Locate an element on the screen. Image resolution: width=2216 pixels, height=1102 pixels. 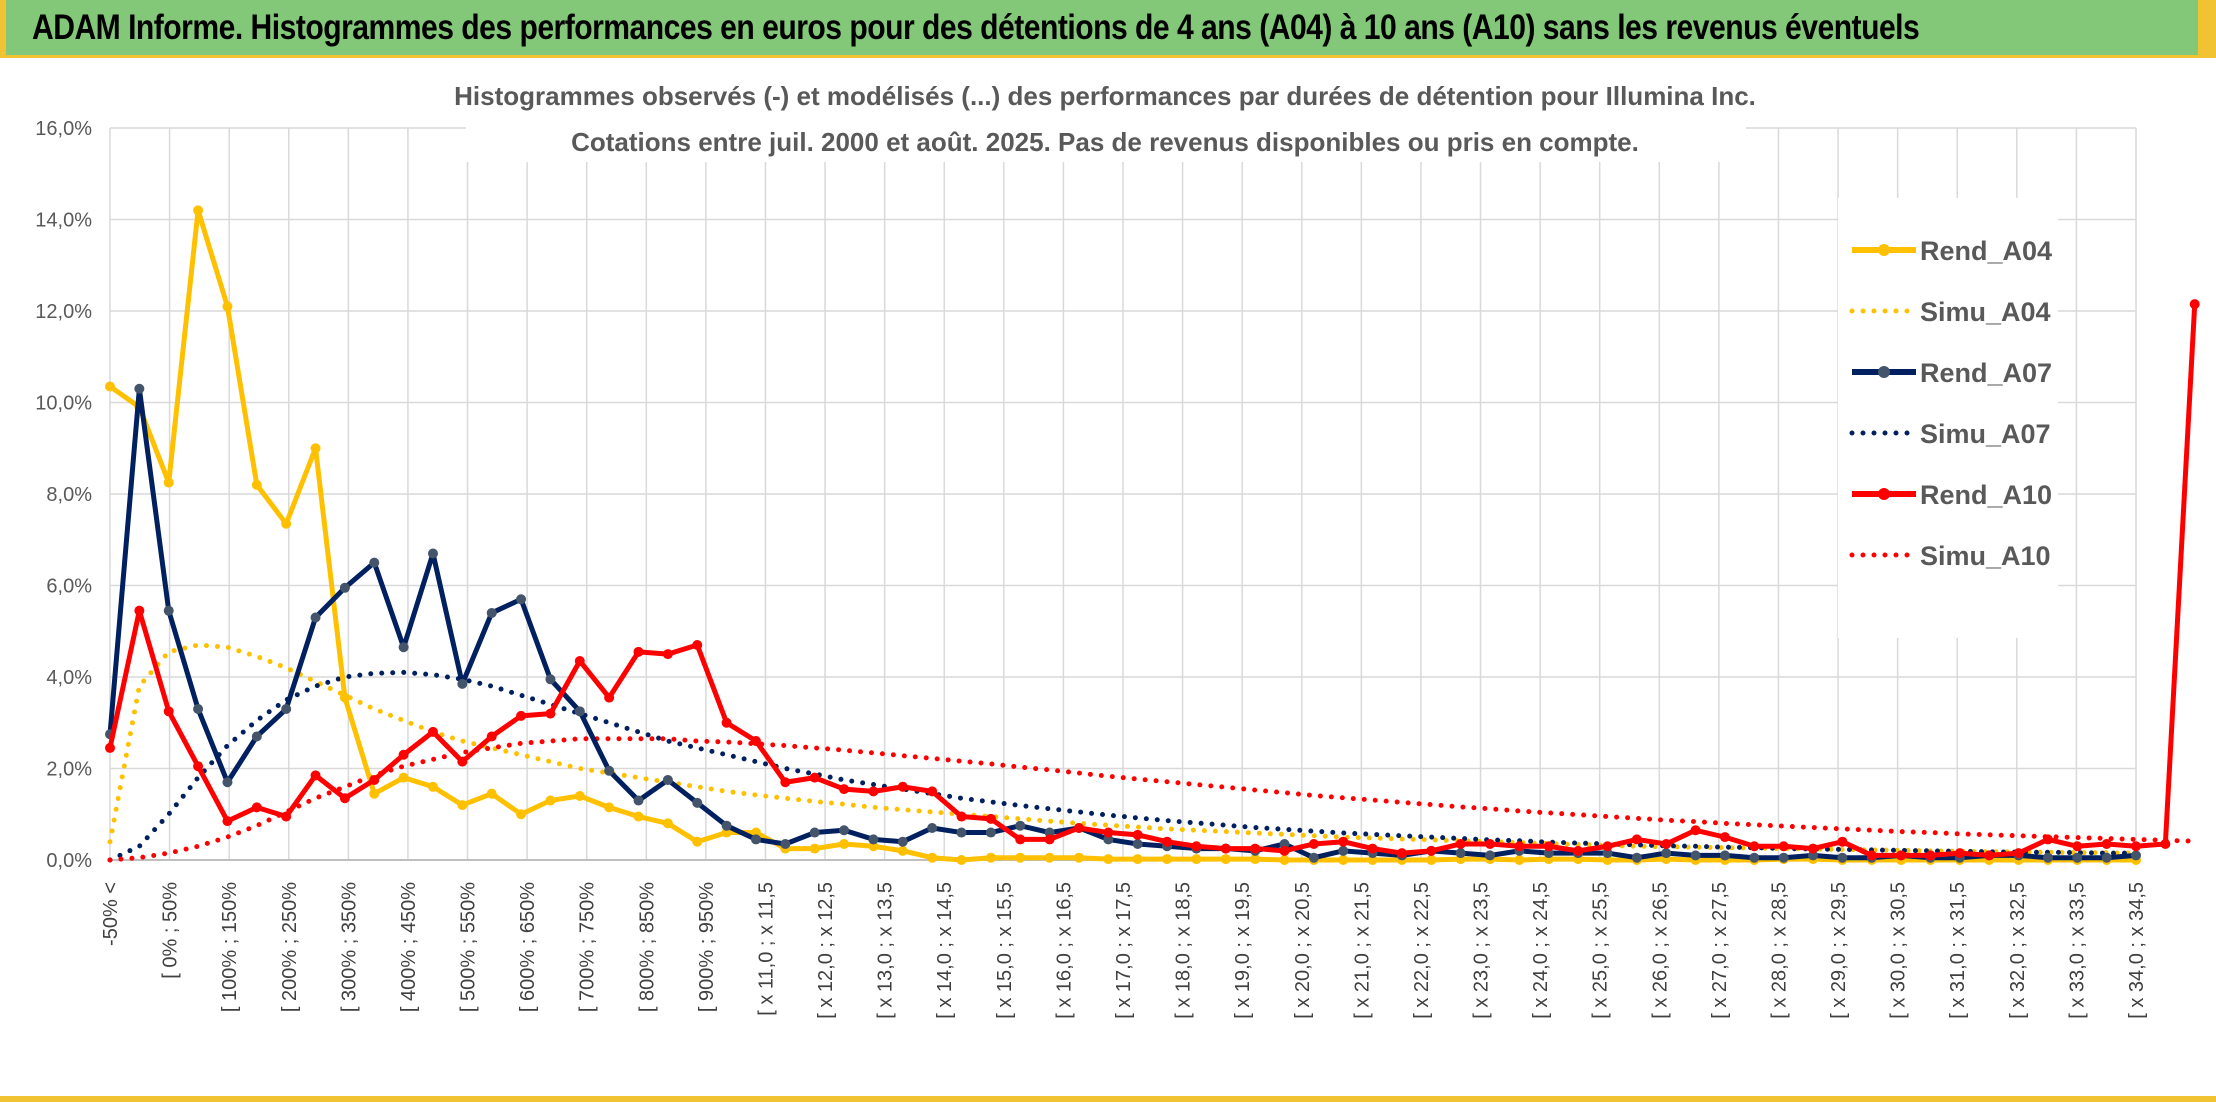
banner-accent-left is located at coordinates (3, 29).